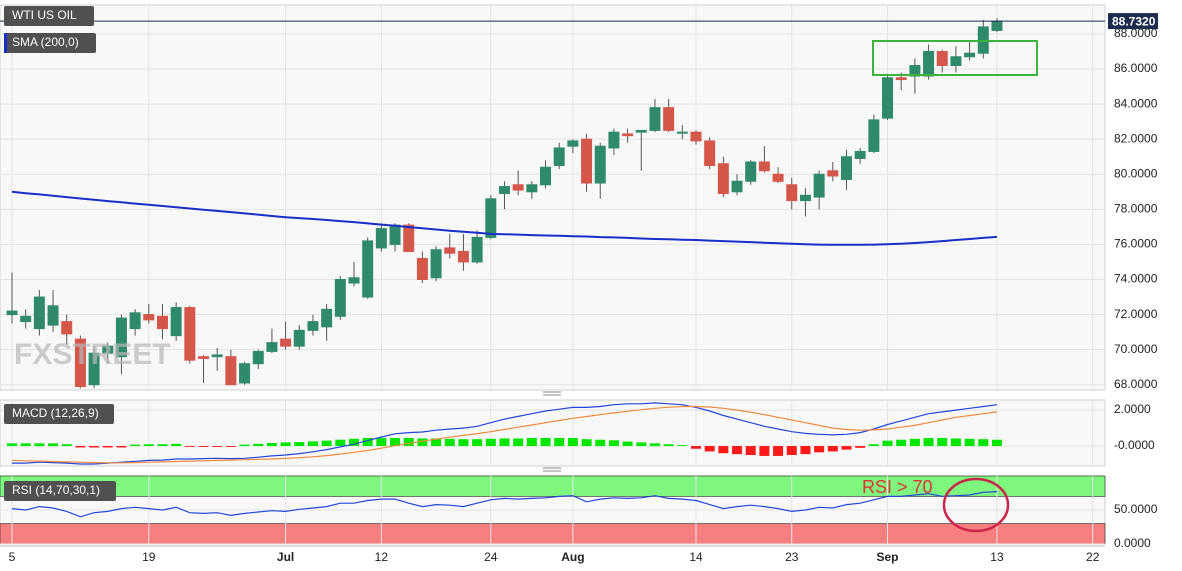  What do you see at coordinates (1136, 279) in the screenshot?
I see `y-tick-label: 74.0000` at bounding box center [1136, 279].